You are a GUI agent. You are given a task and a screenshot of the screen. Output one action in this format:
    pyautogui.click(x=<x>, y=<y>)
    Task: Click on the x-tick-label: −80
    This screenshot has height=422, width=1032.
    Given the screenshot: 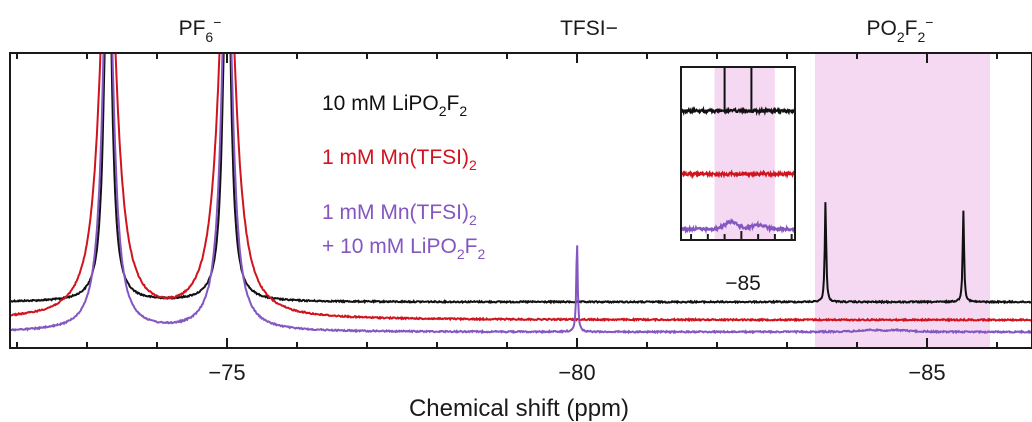 What is the action you would take?
    pyautogui.click(x=576, y=372)
    